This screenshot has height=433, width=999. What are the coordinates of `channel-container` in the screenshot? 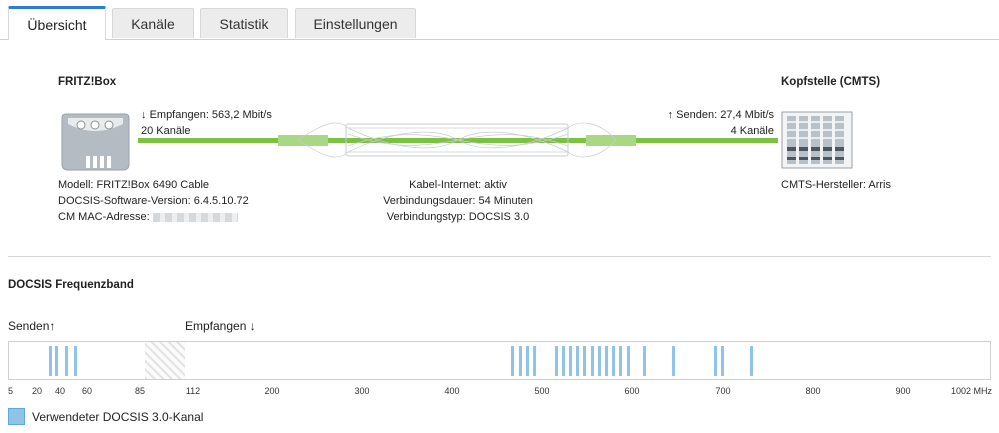 It's located at (499, 360).